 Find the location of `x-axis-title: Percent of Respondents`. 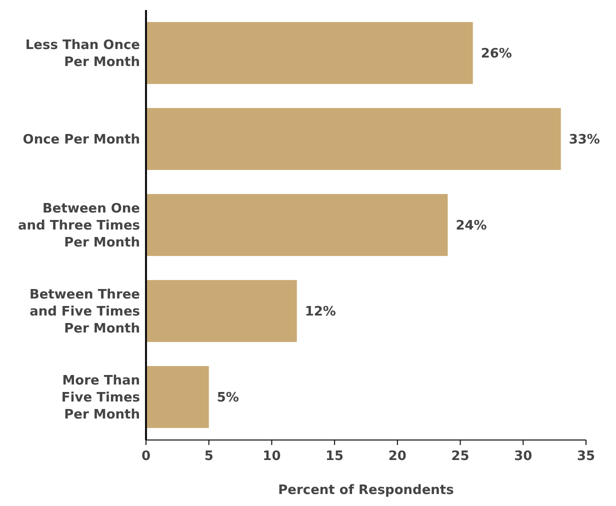

x-axis-title: Percent of Respondents is located at coordinates (366, 490).